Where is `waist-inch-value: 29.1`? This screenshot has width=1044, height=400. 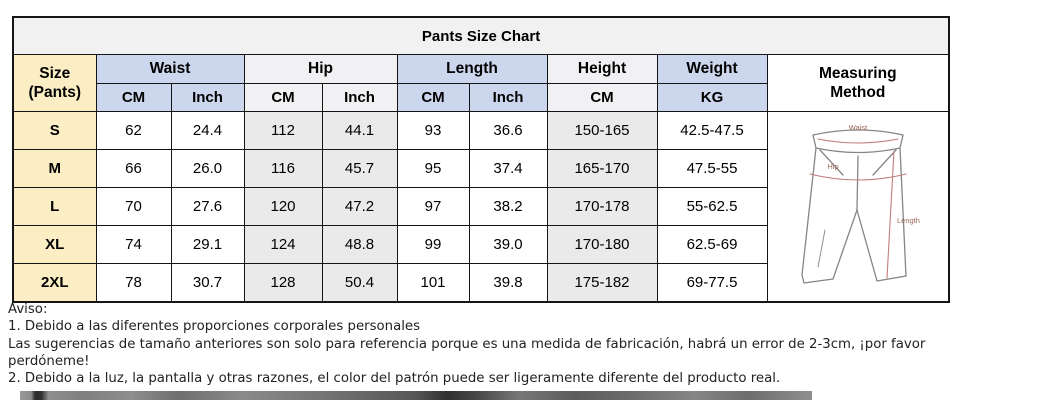
waist-inch-value: 29.1 is located at coordinates (207, 244).